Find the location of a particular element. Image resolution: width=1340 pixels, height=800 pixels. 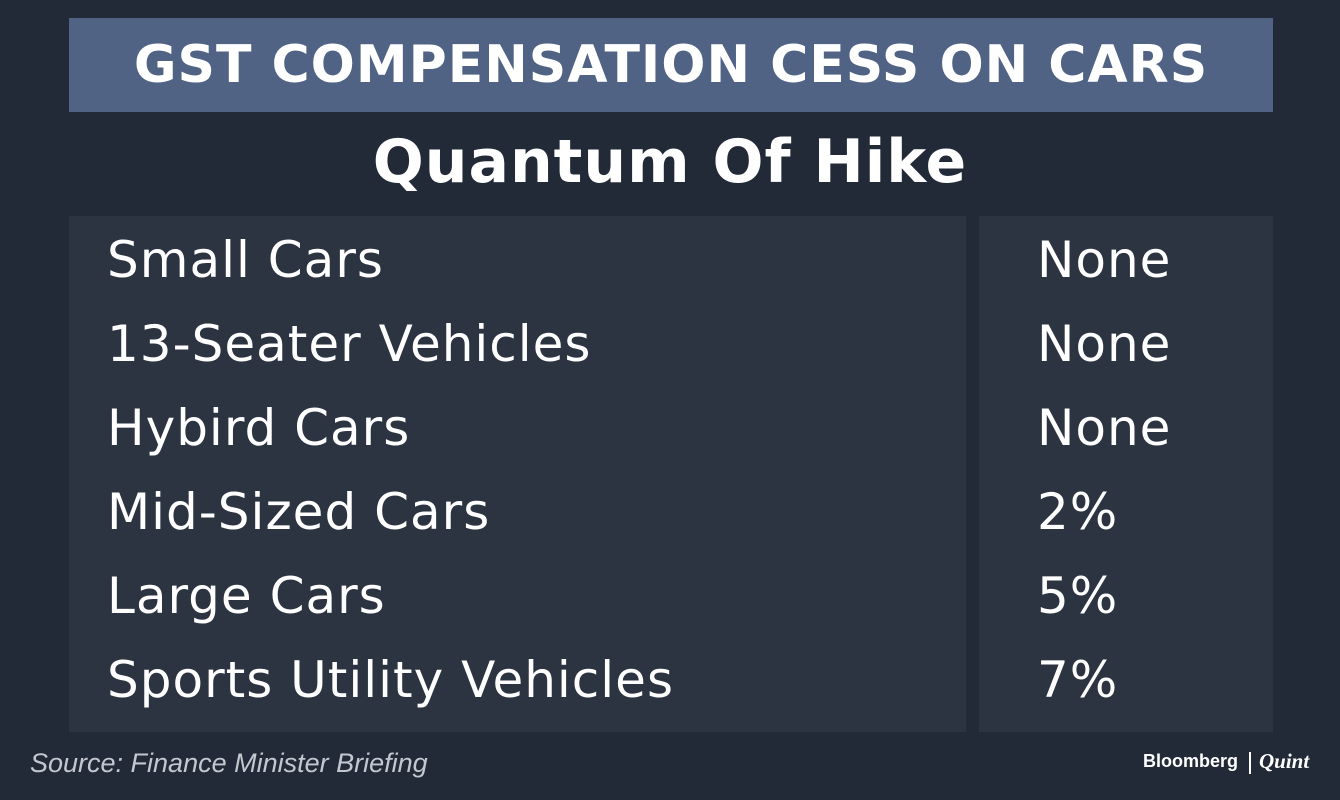

row-value: 2% is located at coordinates (1078, 512).